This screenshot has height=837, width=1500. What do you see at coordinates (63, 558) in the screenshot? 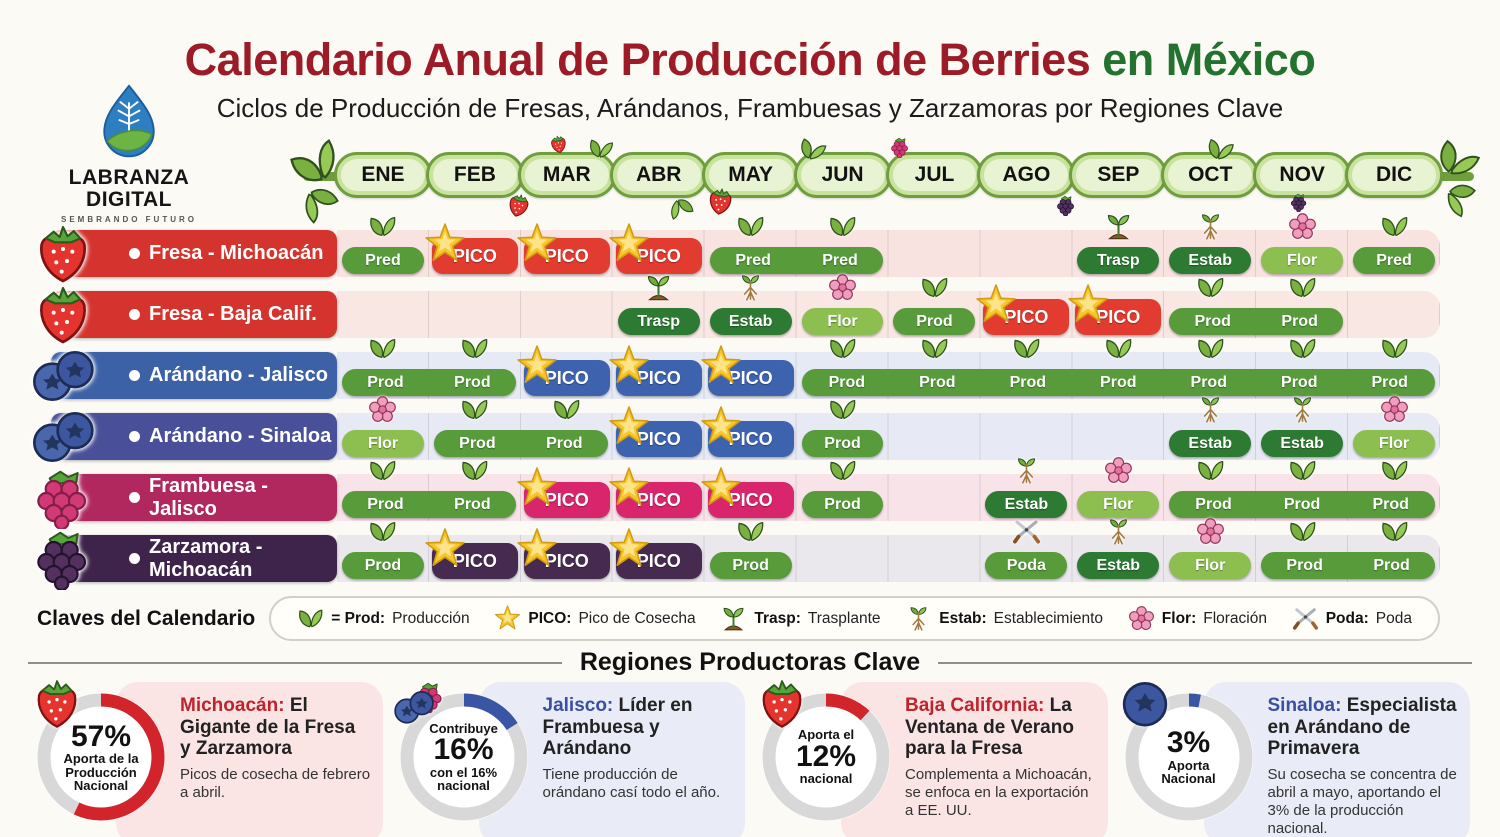
I see `blackberry-icon` at bounding box center [63, 558].